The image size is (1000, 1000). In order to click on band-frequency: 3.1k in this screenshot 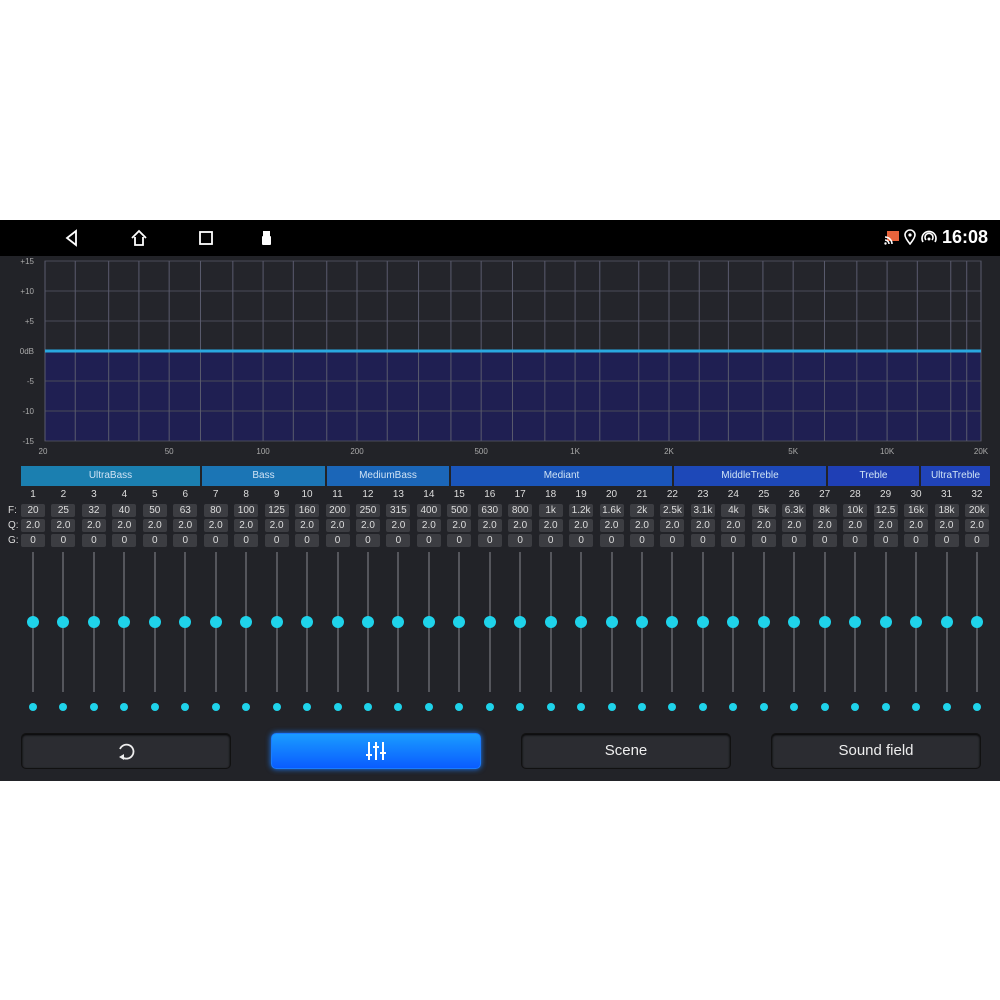, I will do `click(702, 510)`.